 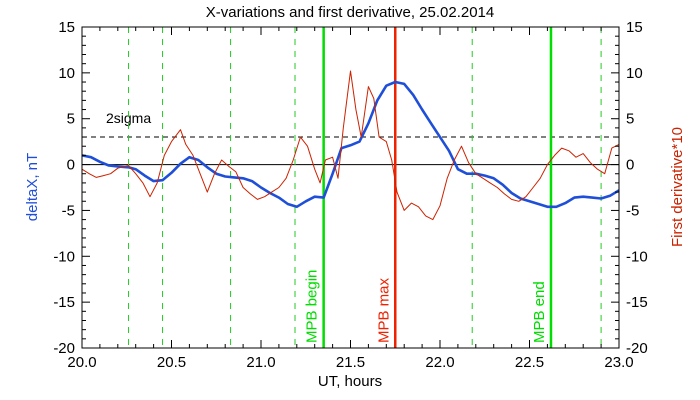 What do you see at coordinates (312, 306) in the screenshot?
I see `mpb-marker-label: MPB begin` at bounding box center [312, 306].